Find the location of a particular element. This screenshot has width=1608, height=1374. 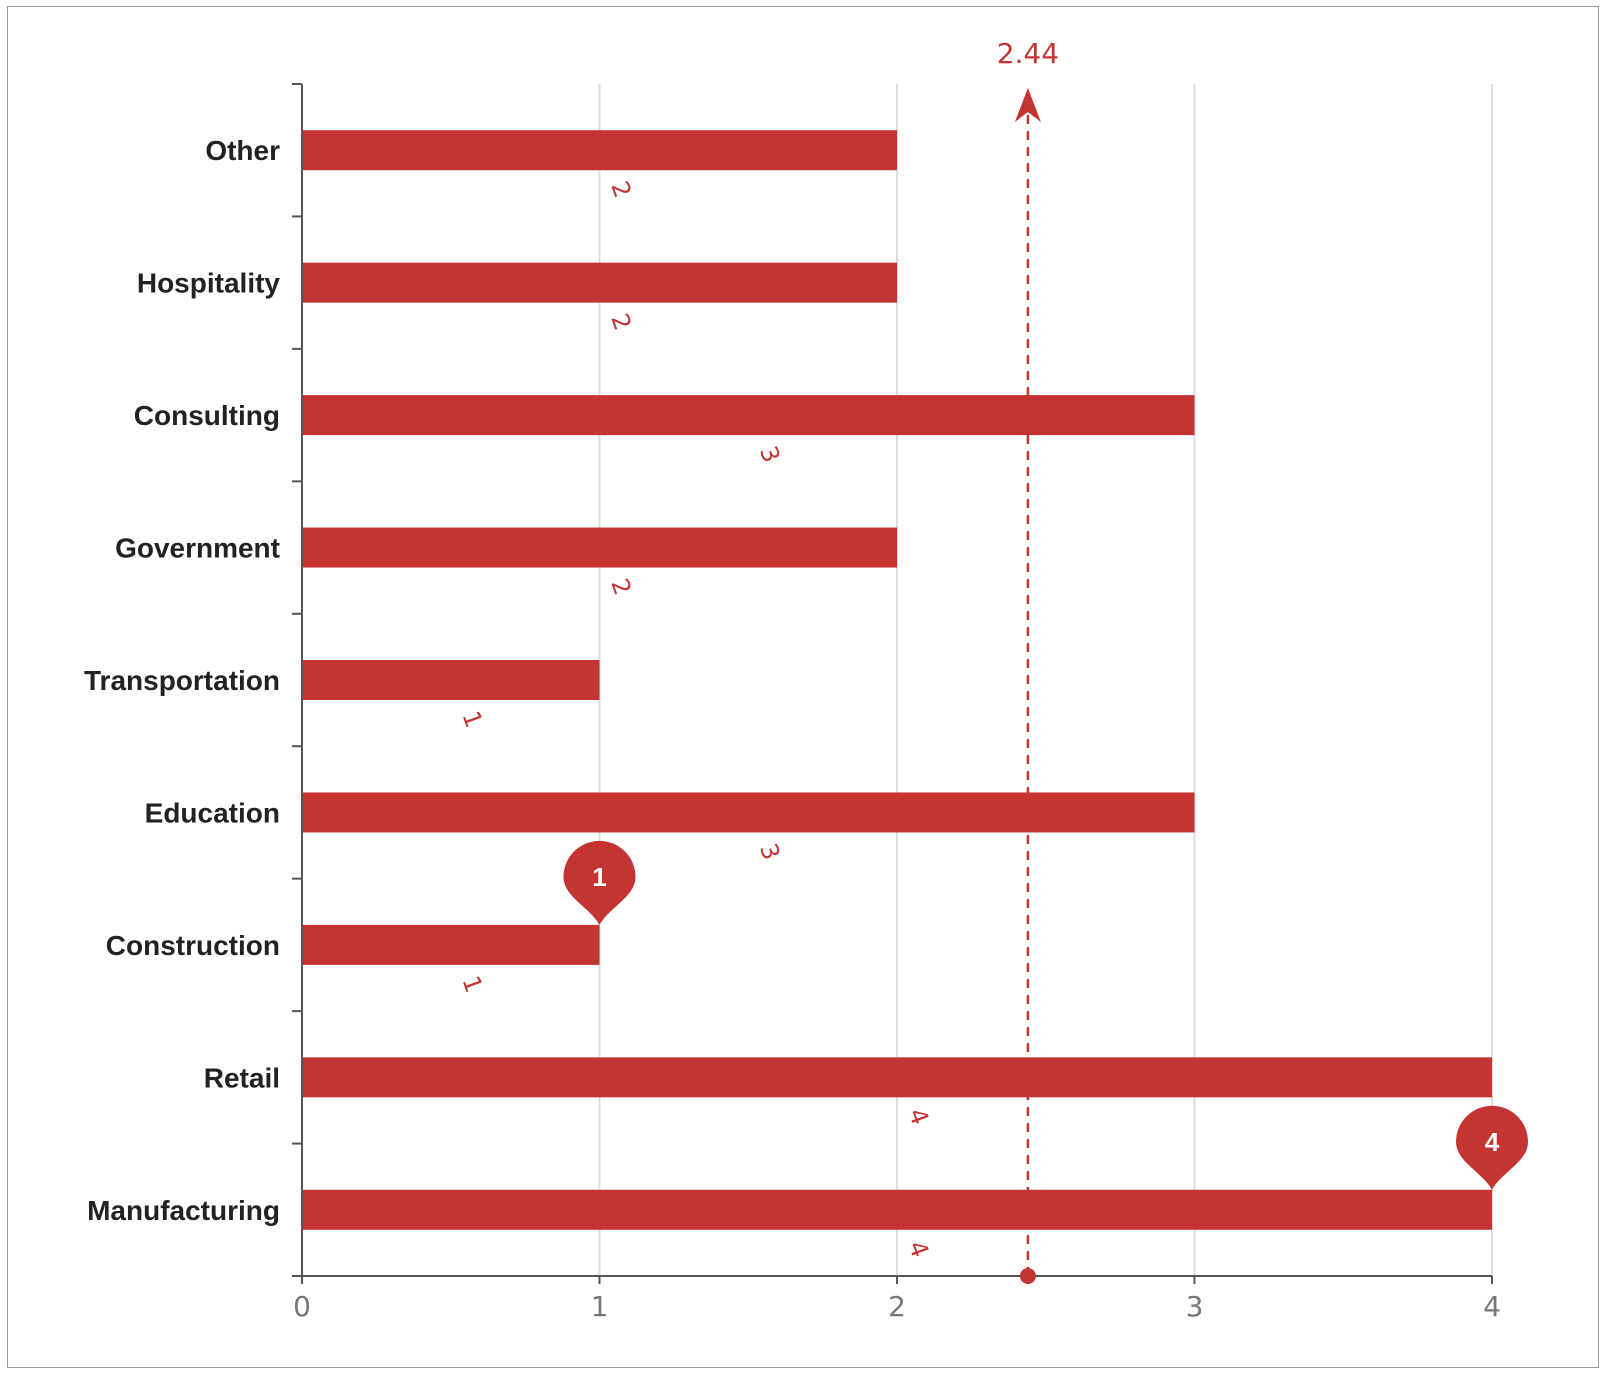

category-label: Government is located at coordinates (197, 548).